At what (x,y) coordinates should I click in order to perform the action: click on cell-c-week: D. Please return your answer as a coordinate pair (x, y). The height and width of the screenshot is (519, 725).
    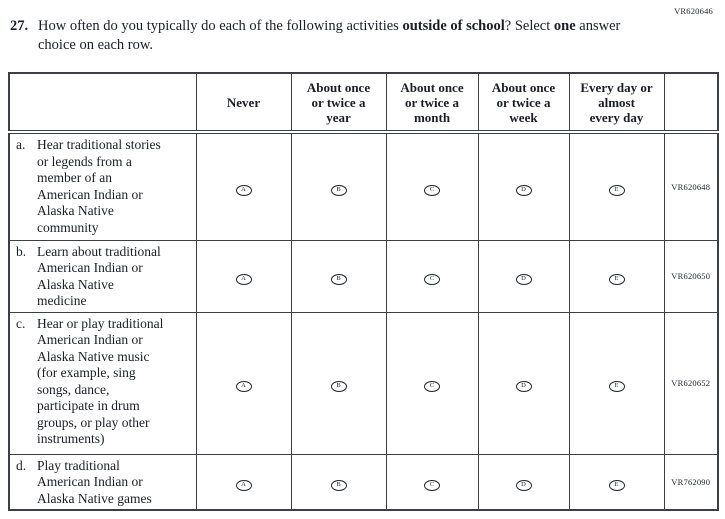
    Looking at the image, I should click on (523, 383).